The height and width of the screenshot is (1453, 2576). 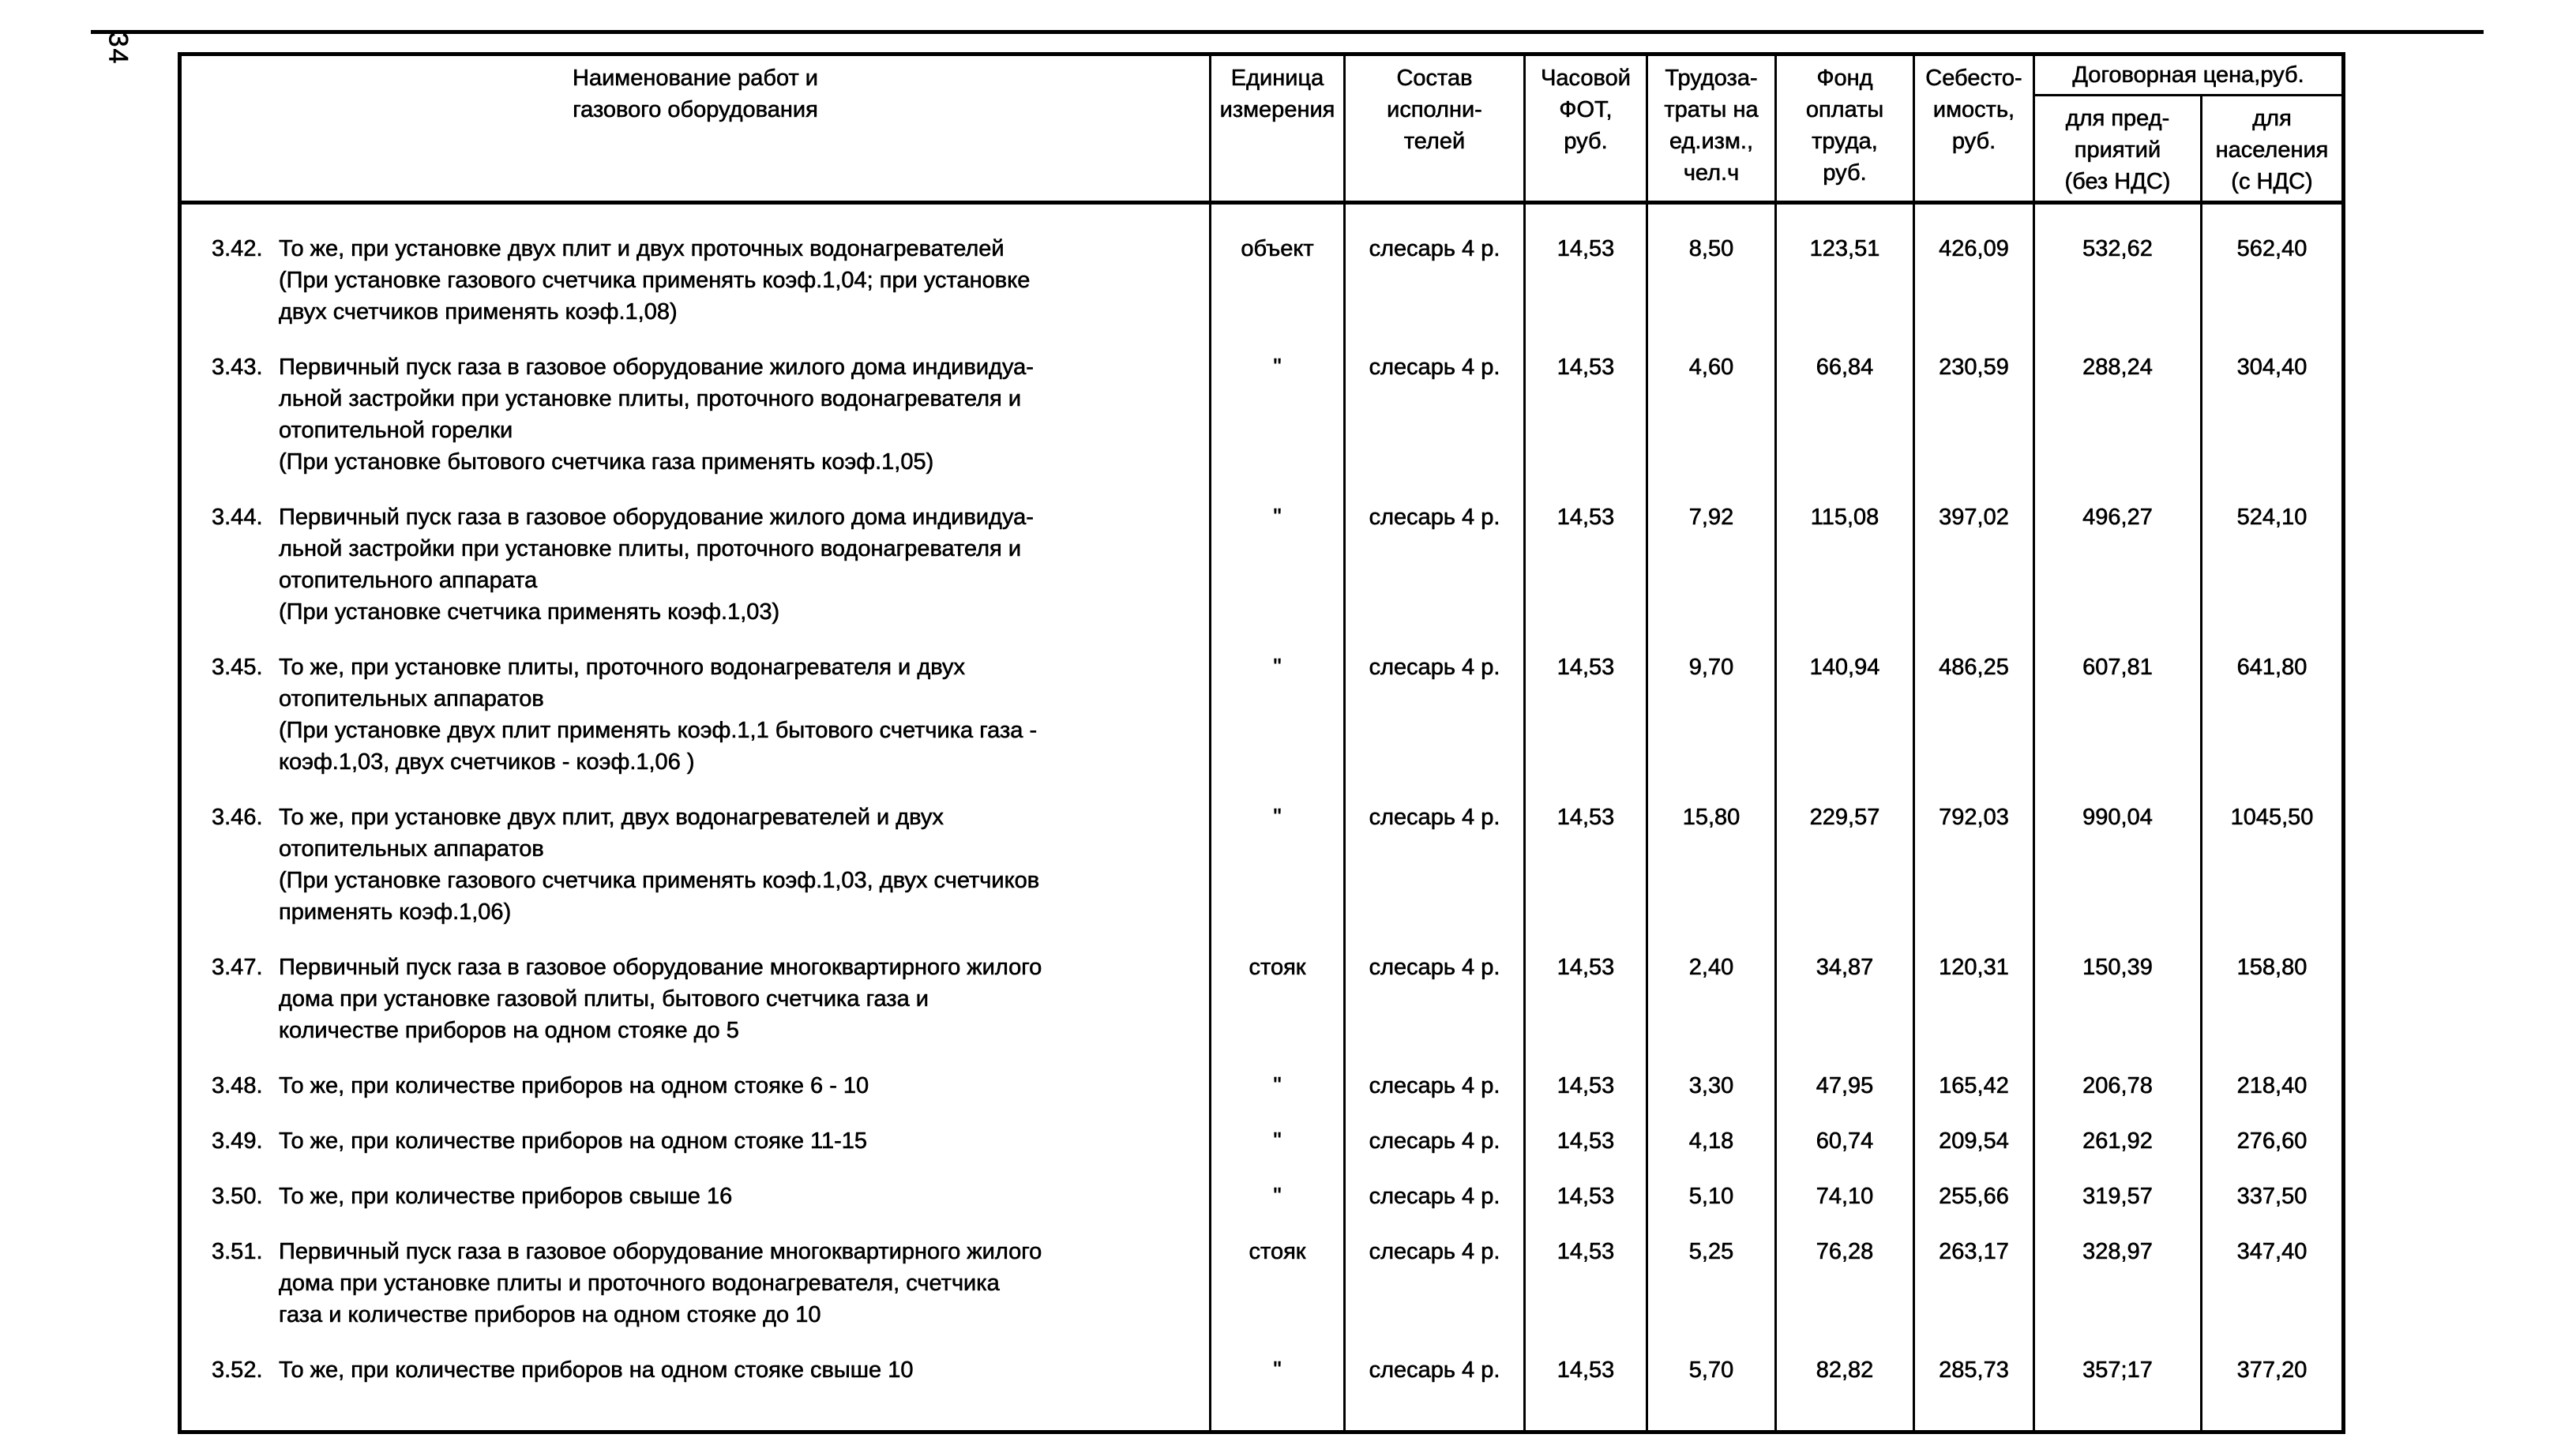 I want to click on cell-price-pop: 377,20, so click(x=2272, y=1393).